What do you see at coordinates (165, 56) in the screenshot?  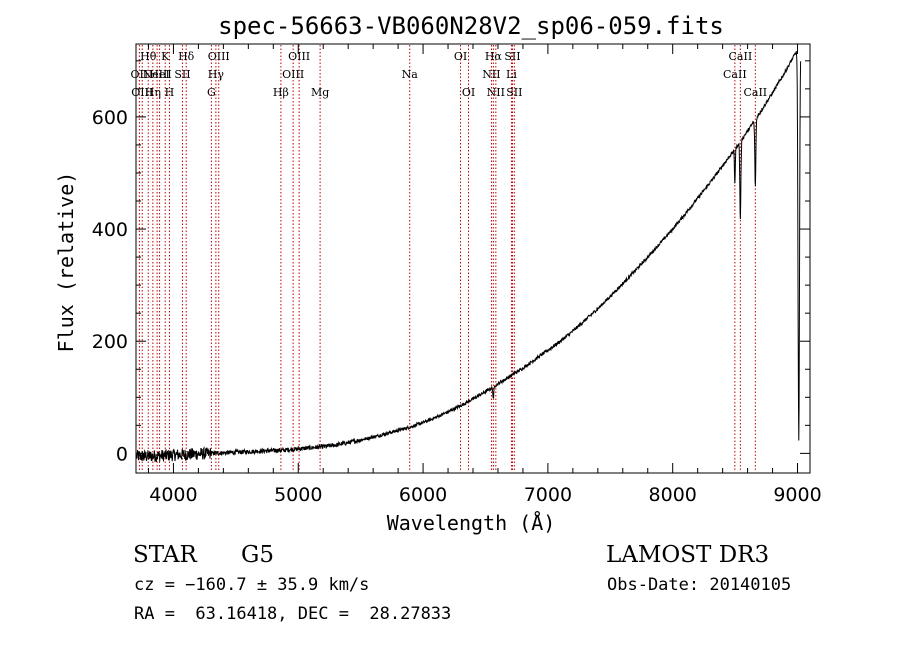 I see `line-marker-label-6: K` at bounding box center [165, 56].